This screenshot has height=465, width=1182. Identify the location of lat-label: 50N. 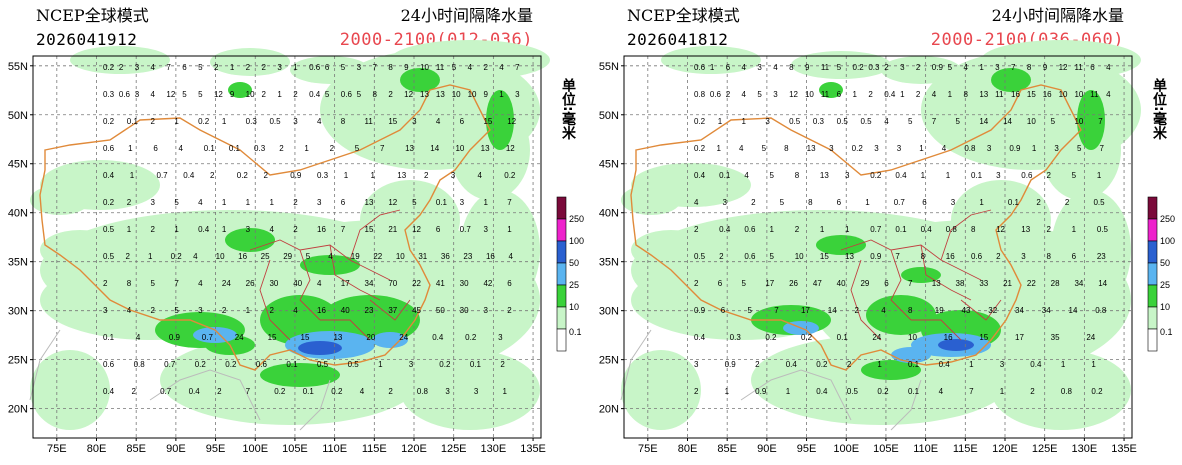
(609, 116).